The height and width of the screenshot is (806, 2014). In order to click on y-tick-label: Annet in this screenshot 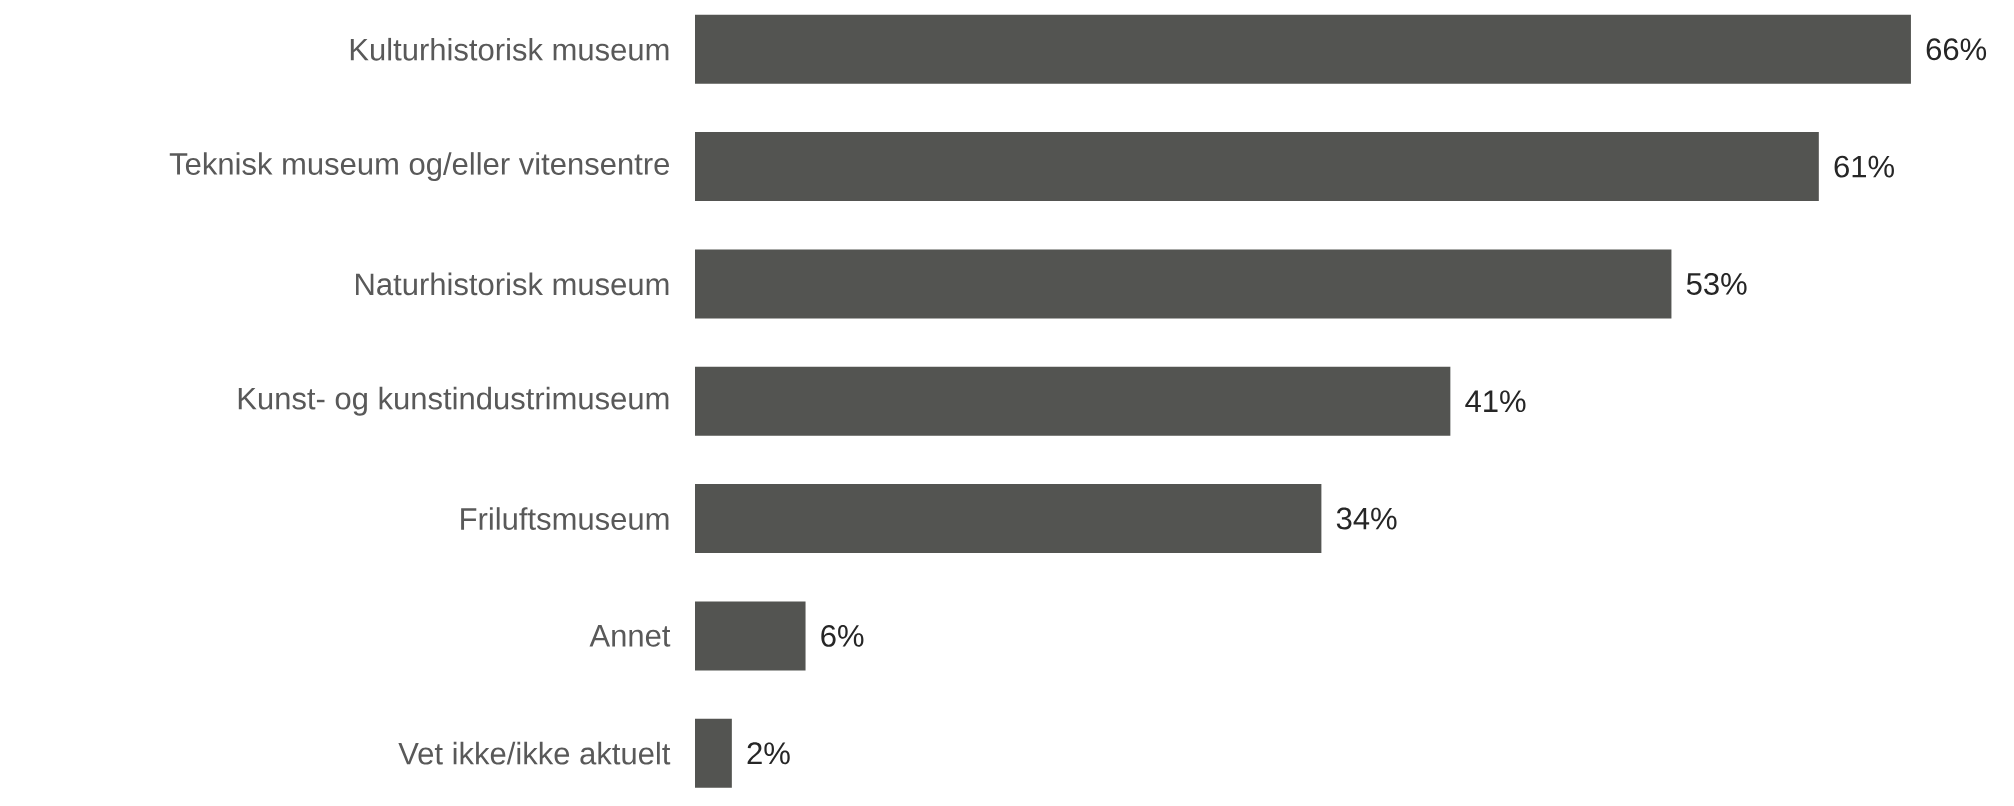, I will do `click(630, 636)`.